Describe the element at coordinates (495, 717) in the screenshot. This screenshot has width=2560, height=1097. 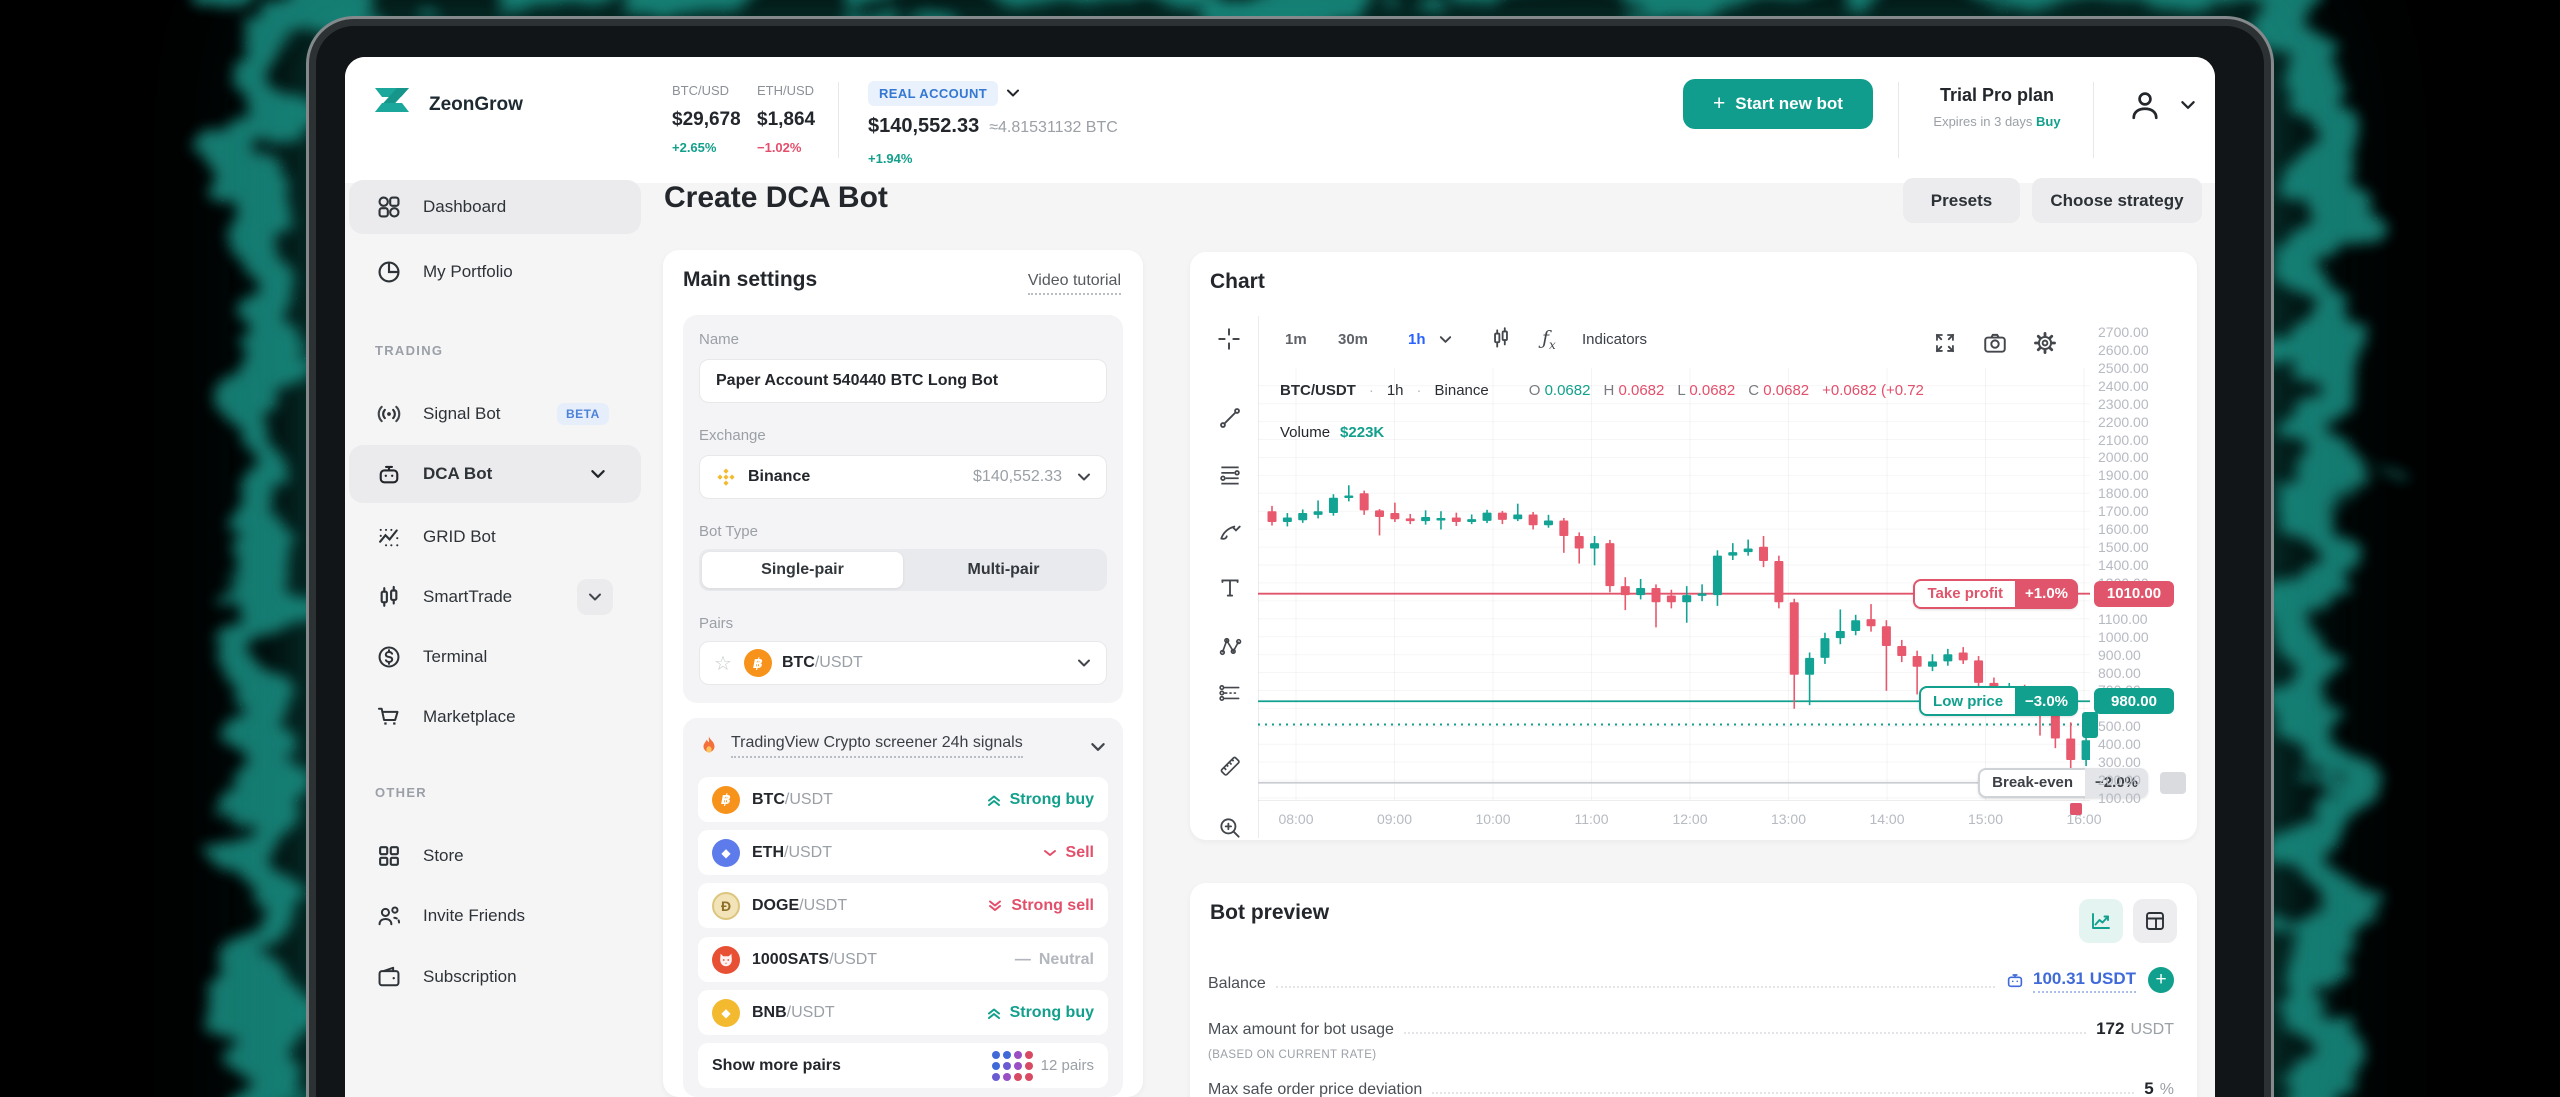
I see `sidebar-item-marketplace: Marketplace` at that location.